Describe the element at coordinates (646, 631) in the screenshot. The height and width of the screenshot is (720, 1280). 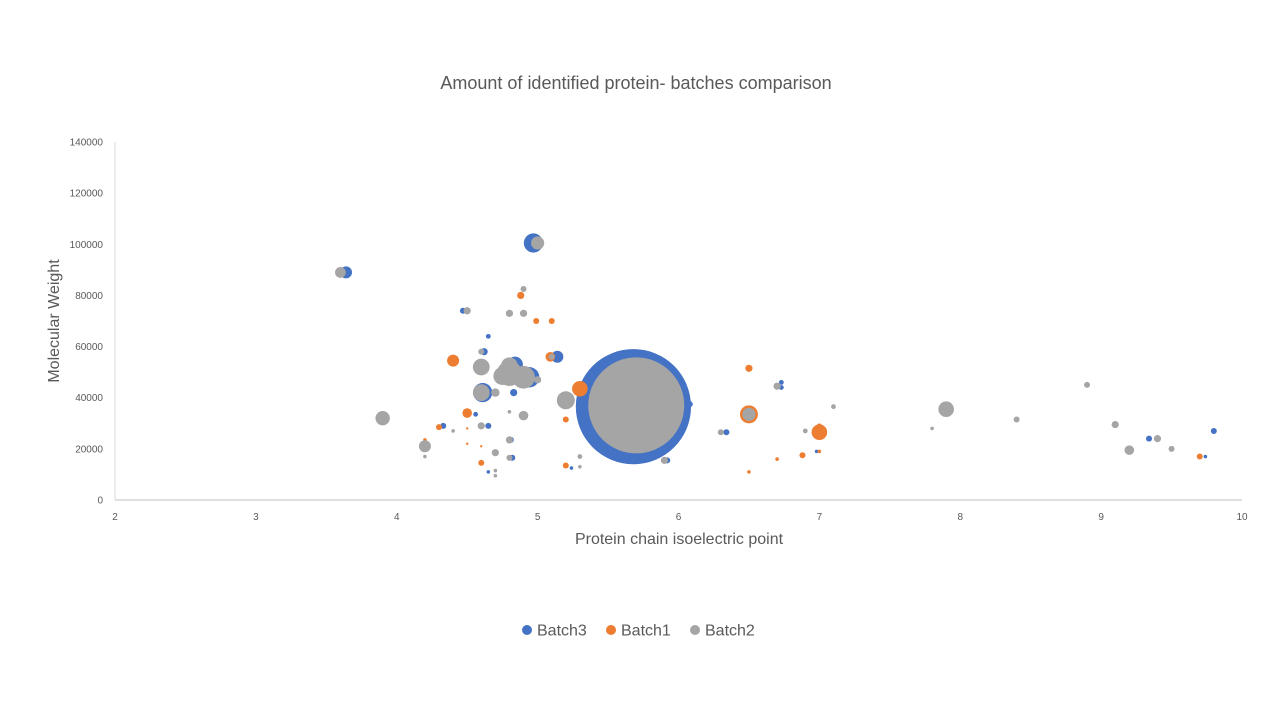
I see `legend-label: Batch1` at that location.